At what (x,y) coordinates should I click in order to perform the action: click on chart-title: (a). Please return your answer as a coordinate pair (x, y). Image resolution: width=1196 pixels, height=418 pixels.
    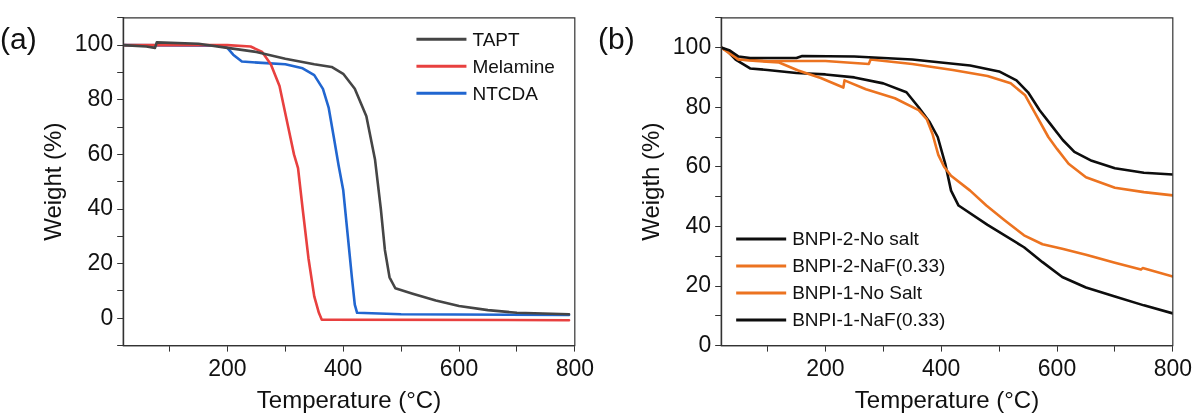
    Looking at the image, I should click on (18, 39).